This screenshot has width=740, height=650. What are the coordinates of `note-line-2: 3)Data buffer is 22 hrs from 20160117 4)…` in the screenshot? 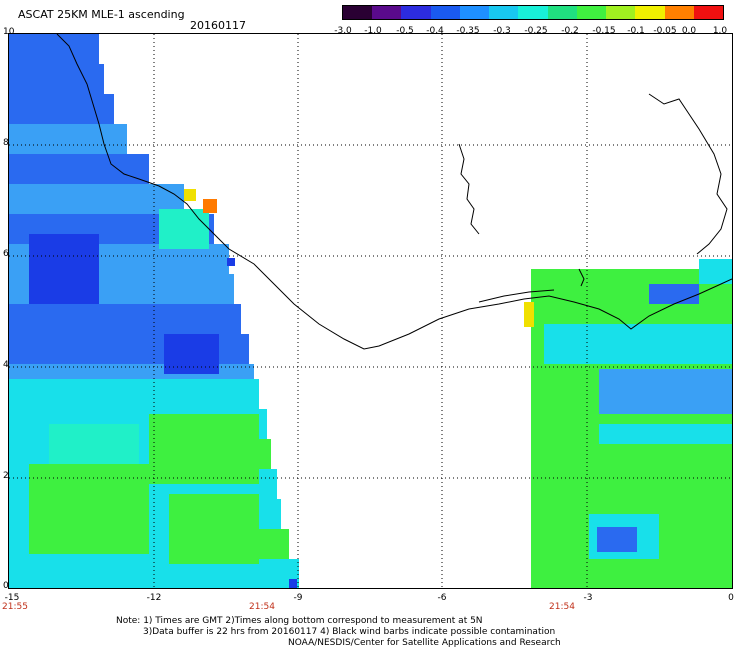 It's located at (349, 632).